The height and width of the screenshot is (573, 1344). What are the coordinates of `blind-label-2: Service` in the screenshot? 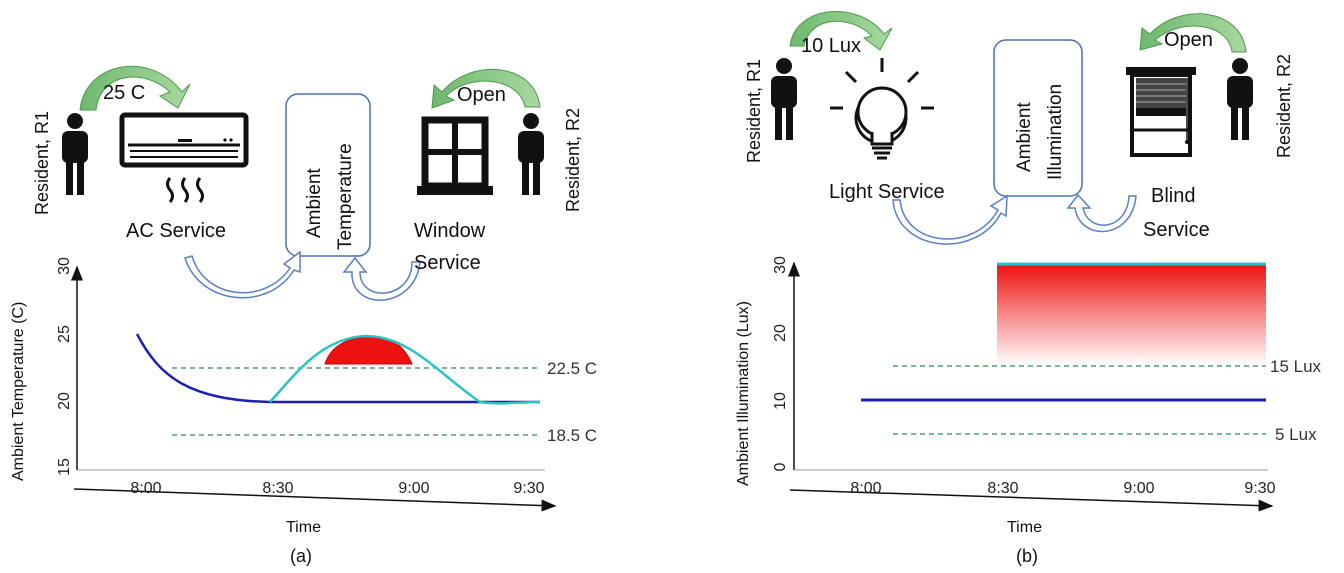 It's located at (1176, 230).